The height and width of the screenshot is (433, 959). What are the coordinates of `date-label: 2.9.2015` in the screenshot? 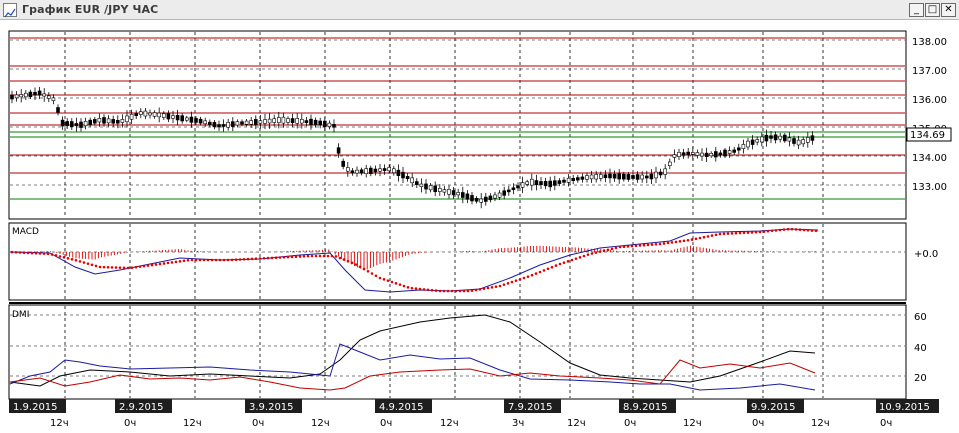 It's located at (141, 407).